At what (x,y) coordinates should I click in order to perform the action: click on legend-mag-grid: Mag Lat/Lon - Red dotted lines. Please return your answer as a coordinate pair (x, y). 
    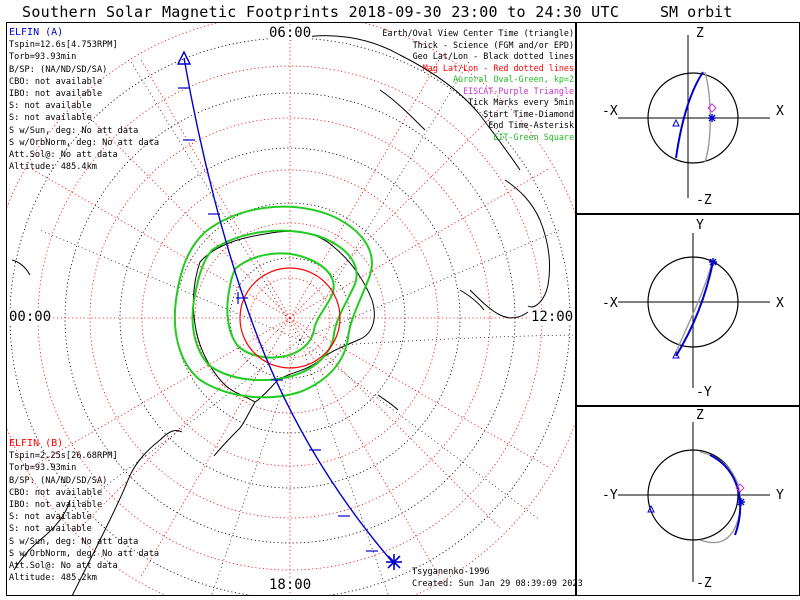
    Looking at the image, I should click on (498, 67).